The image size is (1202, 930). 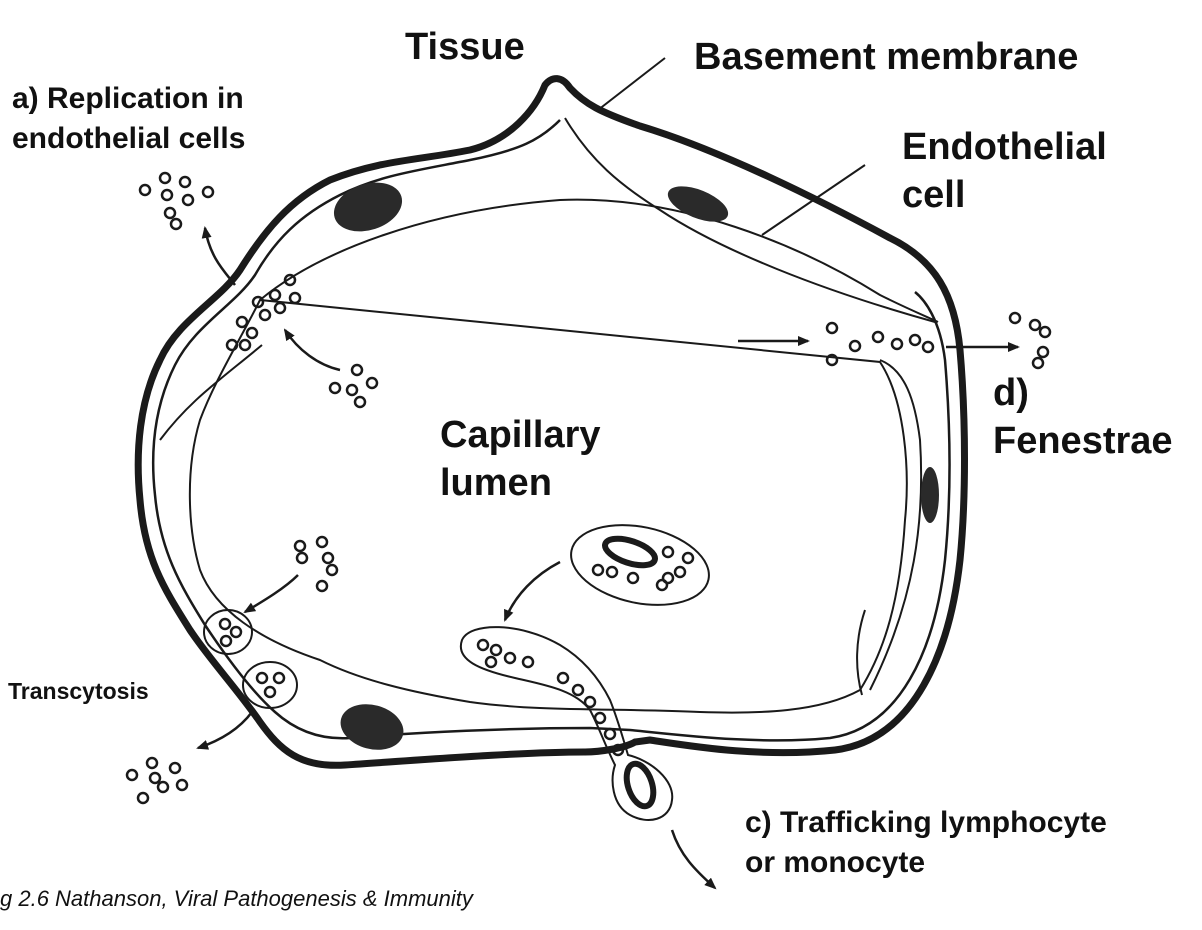 What do you see at coordinates (496, 483) in the screenshot?
I see `label-capillary-line2: lumen` at bounding box center [496, 483].